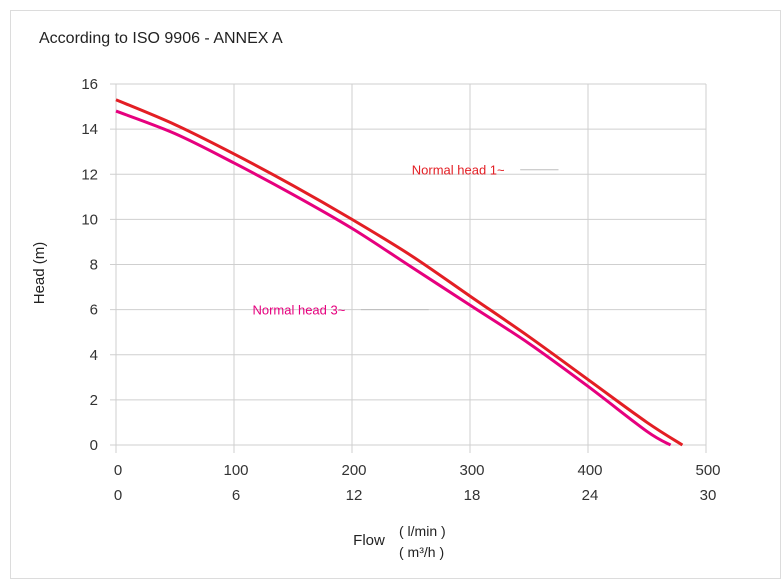 This screenshot has height=581, width=783. What do you see at coordinates (707, 470) in the screenshot?
I see `x-tick-label: 500` at bounding box center [707, 470].